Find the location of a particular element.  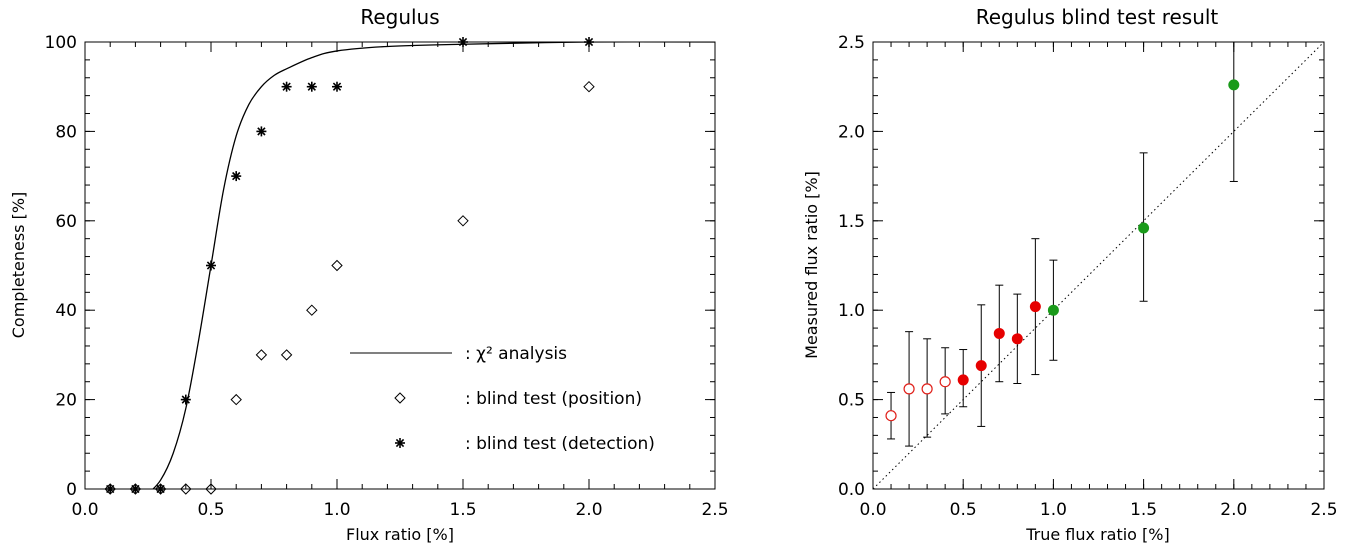

left-x-tick-label: 2.5 is located at coordinates (714, 510).